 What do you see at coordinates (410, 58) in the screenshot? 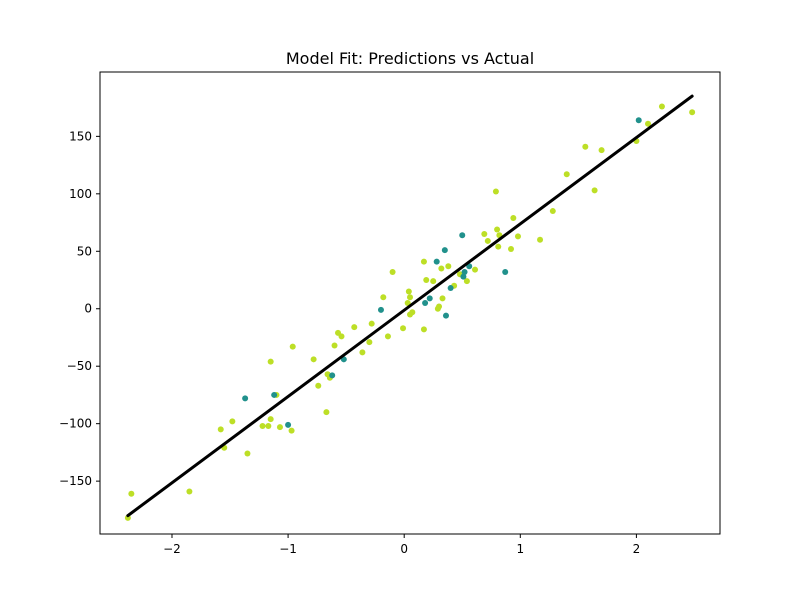
I see `chart-title: Model Fit: Predictions vs Actual` at bounding box center [410, 58].